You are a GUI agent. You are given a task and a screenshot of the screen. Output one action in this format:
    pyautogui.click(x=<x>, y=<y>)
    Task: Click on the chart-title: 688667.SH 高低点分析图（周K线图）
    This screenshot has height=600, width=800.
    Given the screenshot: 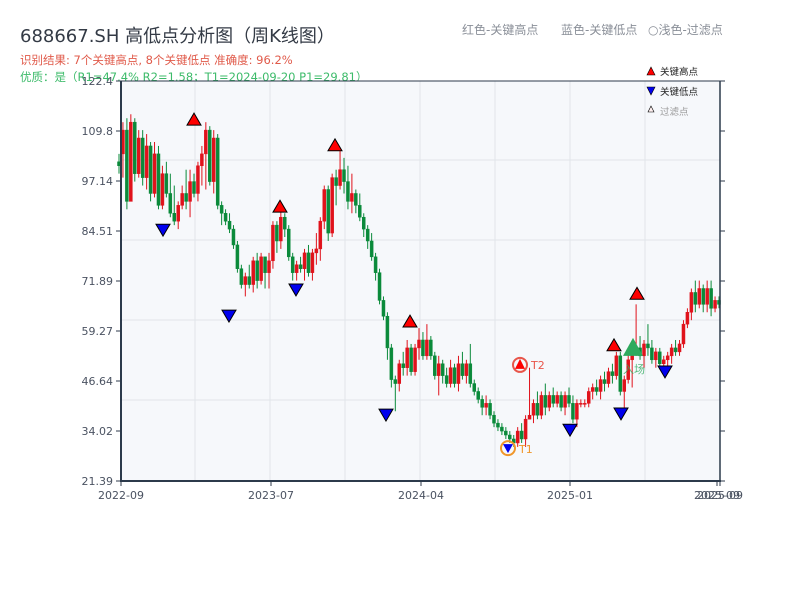 What is the action you would take?
    pyautogui.click(x=177, y=36)
    